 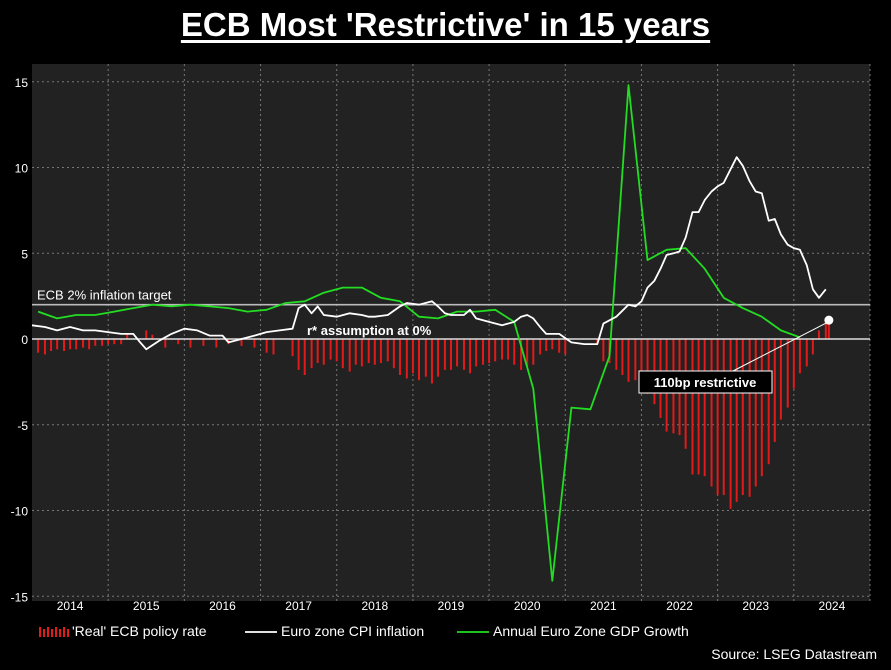 What do you see at coordinates (298, 606) in the screenshot?
I see `x-tick-label: 2017` at bounding box center [298, 606].